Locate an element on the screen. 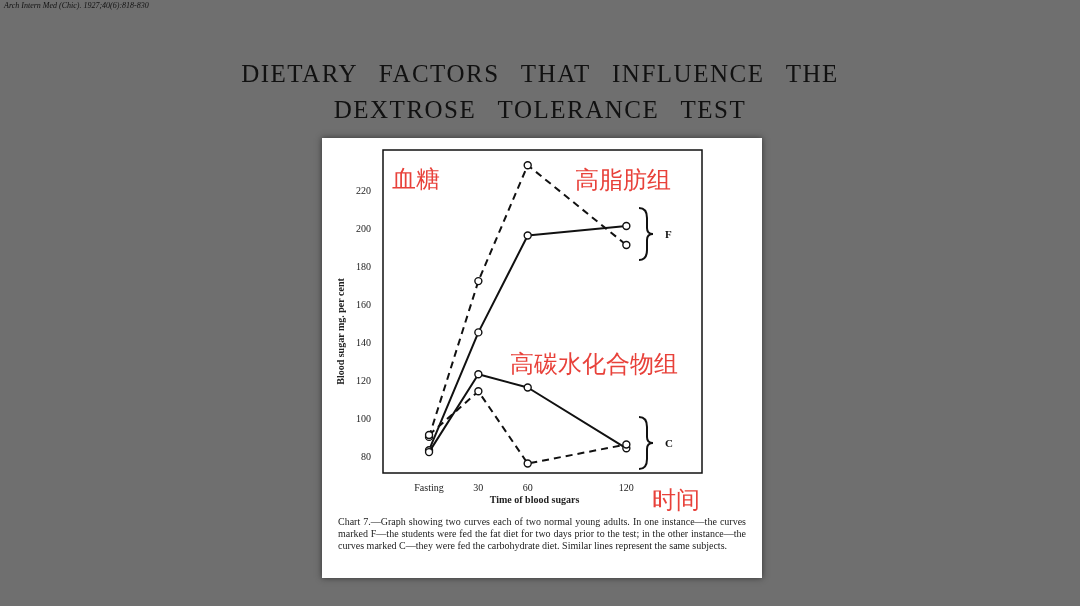 This screenshot has height=606, width=1080. annotation: F is located at coordinates (668, 234).